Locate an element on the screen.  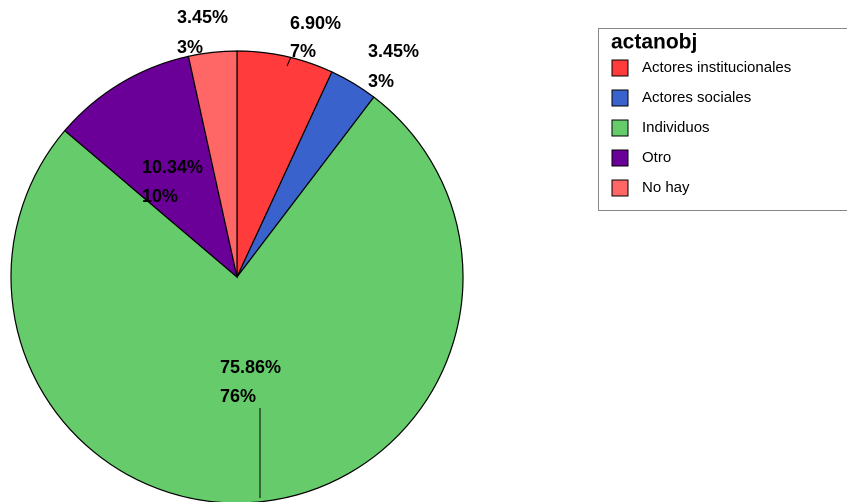
rounded-label: 76% is located at coordinates (238, 396).